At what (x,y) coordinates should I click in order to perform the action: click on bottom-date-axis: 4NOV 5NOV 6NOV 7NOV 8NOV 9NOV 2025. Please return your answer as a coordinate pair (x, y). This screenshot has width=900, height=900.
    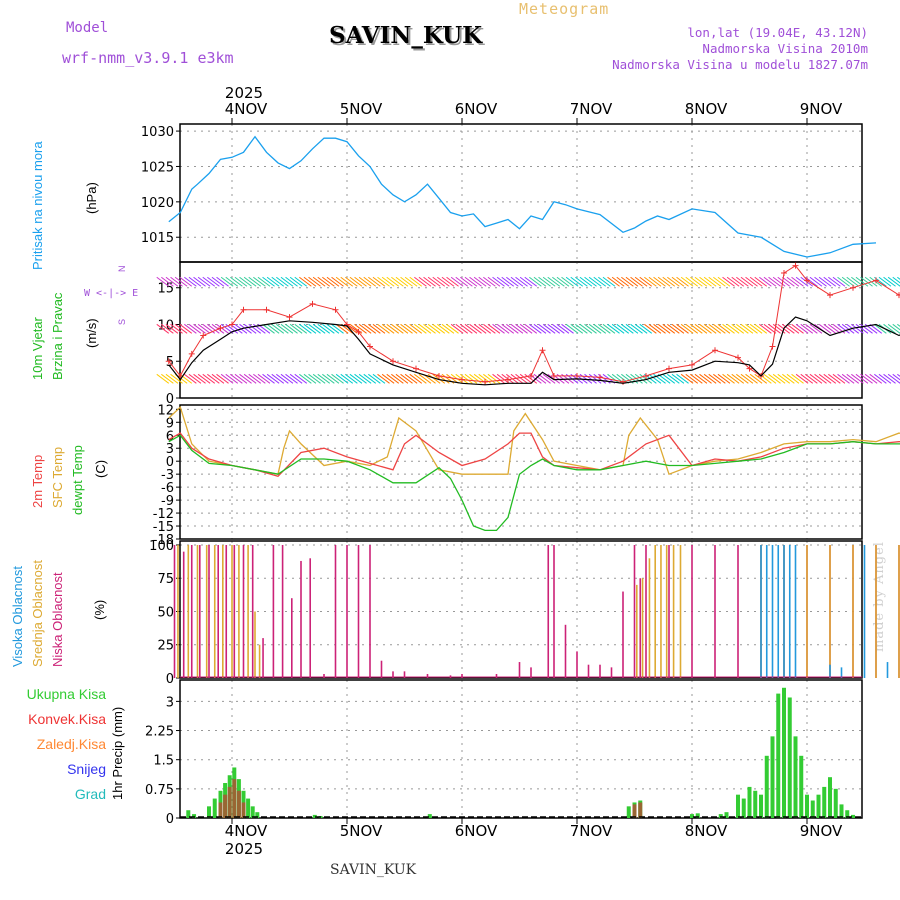
    Looking at the image, I should click on (534, 838).